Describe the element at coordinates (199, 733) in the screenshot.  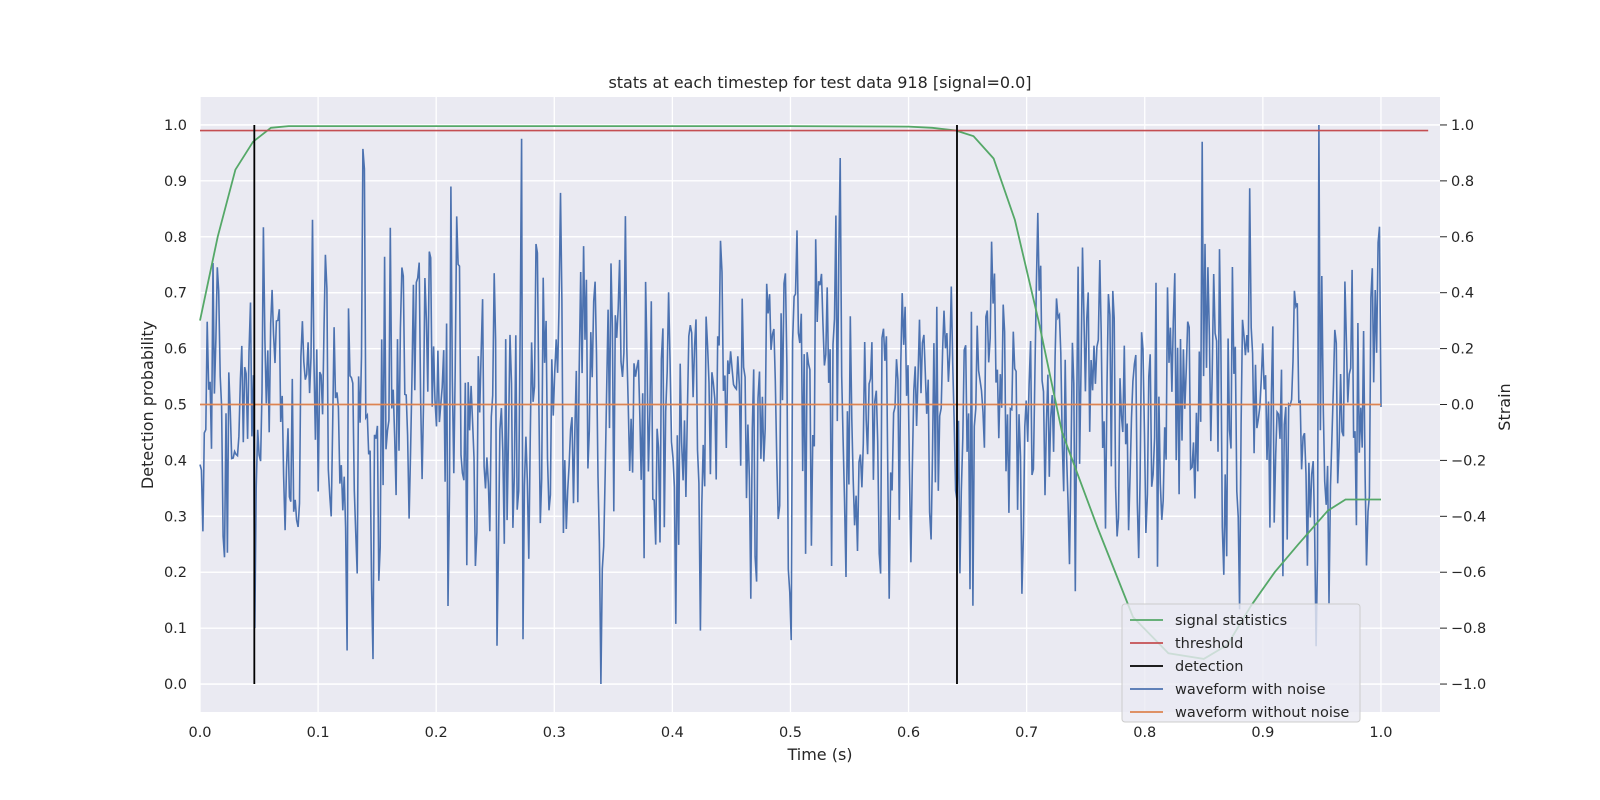
I see `x-tick-label: 0.0` at that location.